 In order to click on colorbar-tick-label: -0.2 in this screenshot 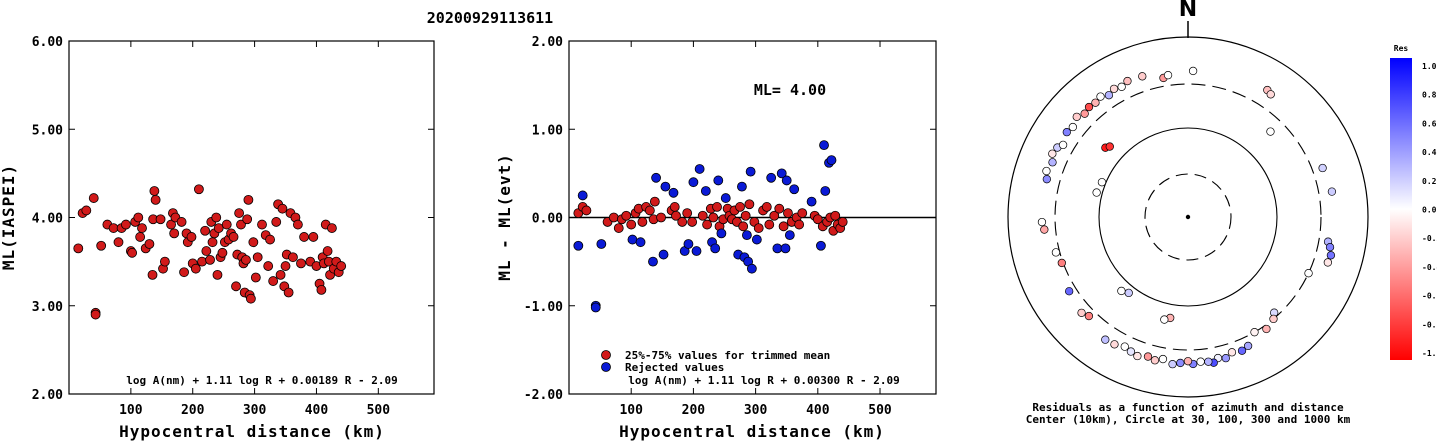, I will do `click(1429, 238)`.